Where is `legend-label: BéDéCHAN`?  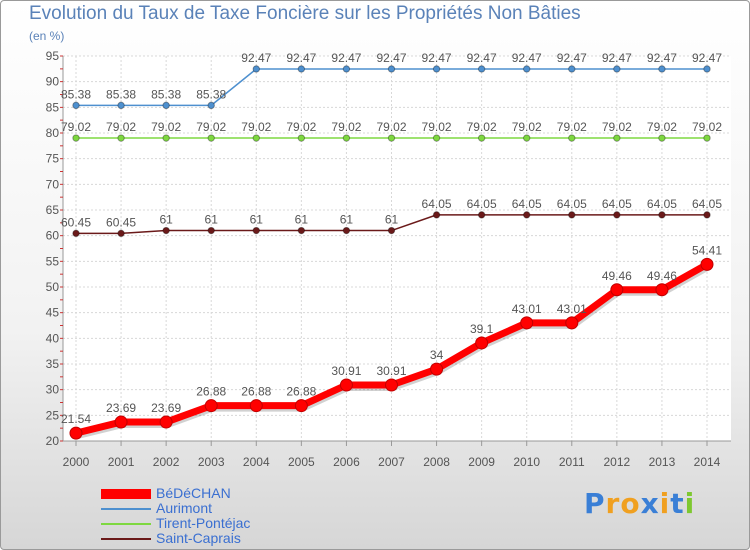
legend-label: BéDéCHAN is located at coordinates (193, 493).